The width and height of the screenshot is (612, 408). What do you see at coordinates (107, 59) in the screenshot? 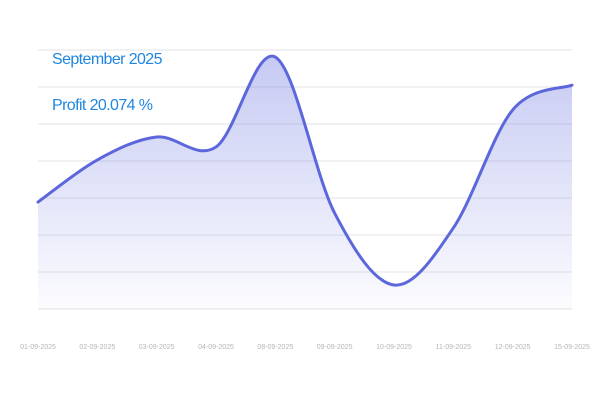
I see `chart-title: September 2025` at bounding box center [107, 59].